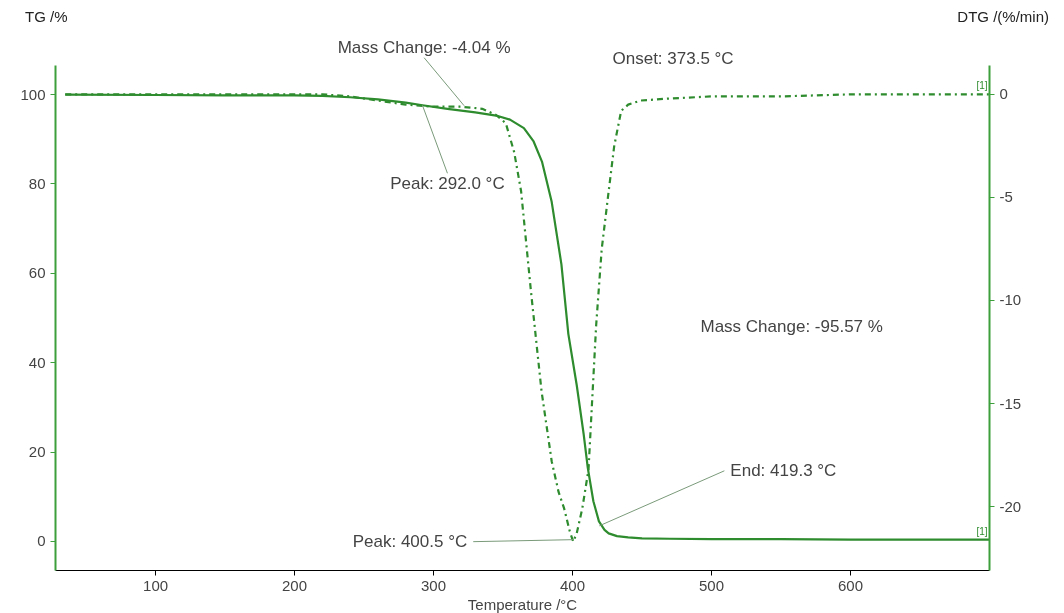 This screenshot has width=1064, height=613. What do you see at coordinates (434, 585) in the screenshot?
I see `x-tick-label: 300` at bounding box center [434, 585].